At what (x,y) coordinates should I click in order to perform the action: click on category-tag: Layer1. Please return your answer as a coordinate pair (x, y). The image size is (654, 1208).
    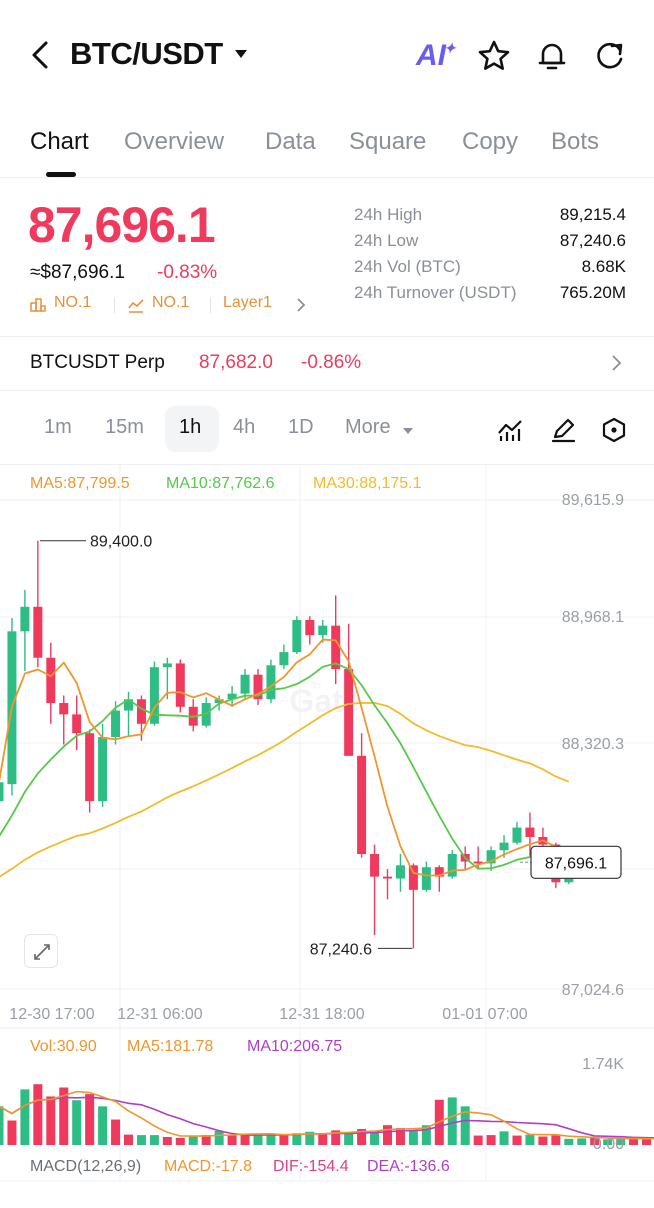
    Looking at the image, I should click on (247, 302).